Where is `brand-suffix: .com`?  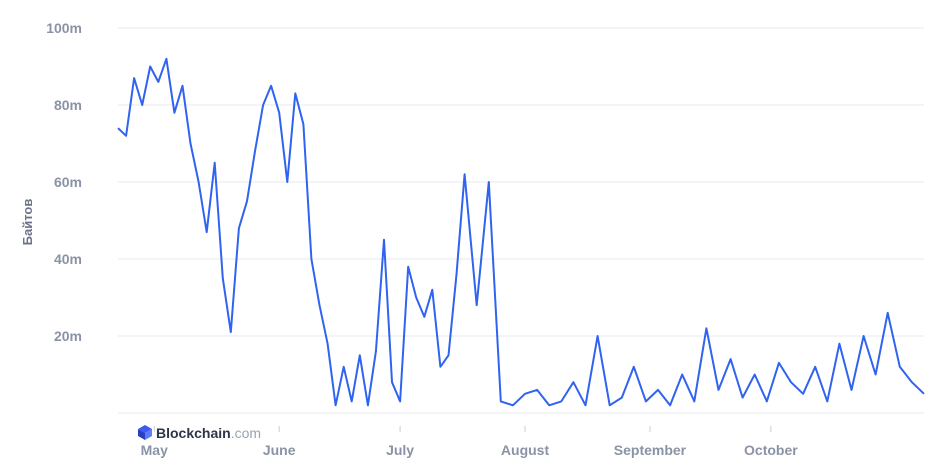 brand-suffix: .com is located at coordinates (246, 433).